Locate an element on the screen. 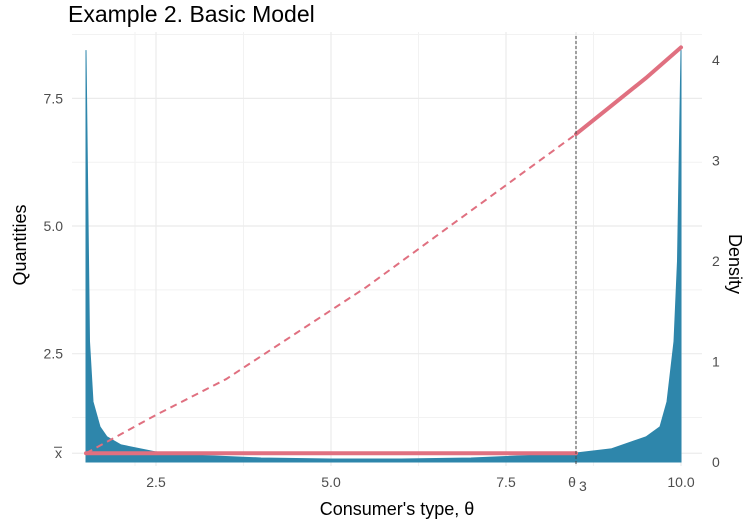 The height and width of the screenshot is (524, 745). chart-title: Example 2. Basic Model is located at coordinates (191, 14).